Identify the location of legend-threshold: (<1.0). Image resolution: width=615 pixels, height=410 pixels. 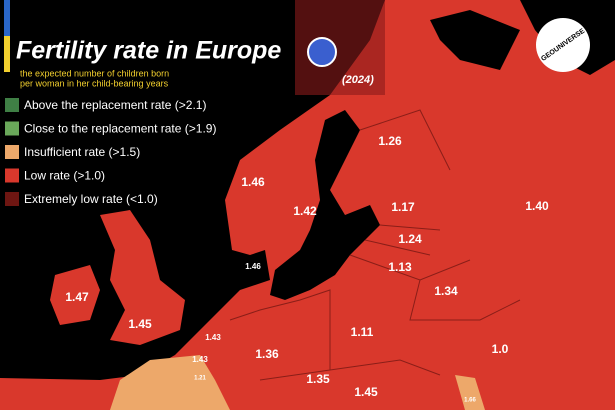
(142, 199).